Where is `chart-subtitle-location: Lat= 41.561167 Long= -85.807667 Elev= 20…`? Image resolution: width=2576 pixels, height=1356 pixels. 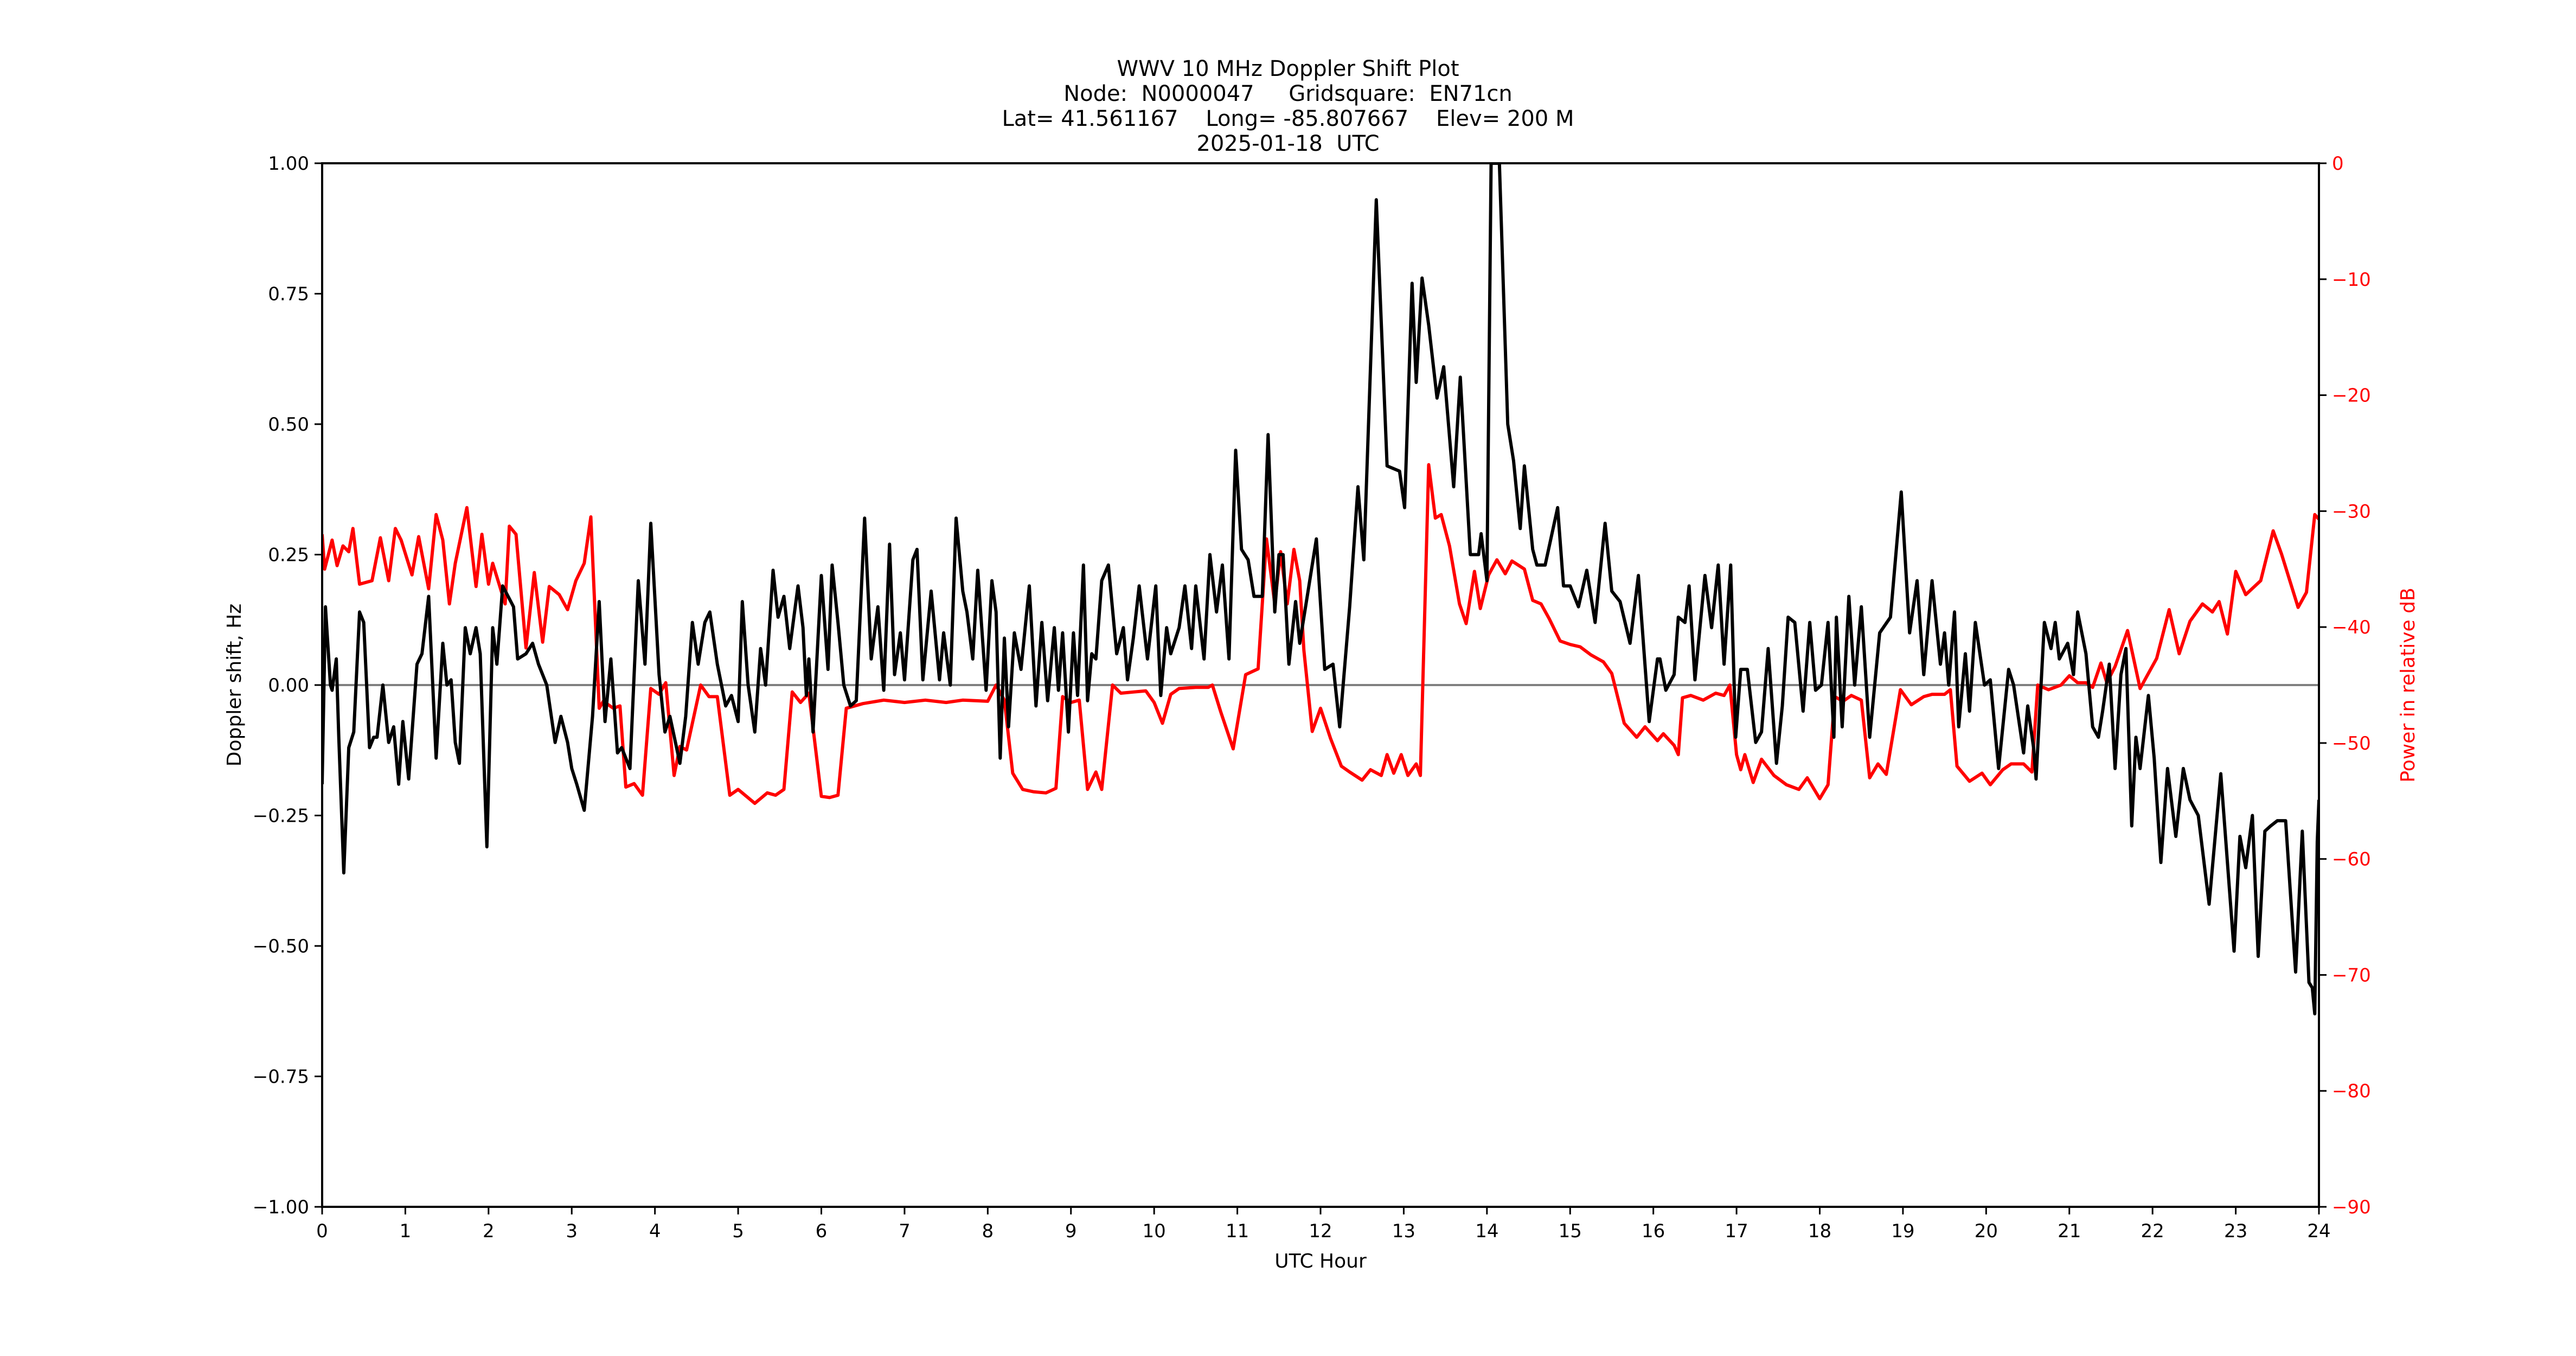 chart-subtitle-location: Lat= 41.561167 Long= -85.807667 Elev= 20… is located at coordinates (1288, 118).